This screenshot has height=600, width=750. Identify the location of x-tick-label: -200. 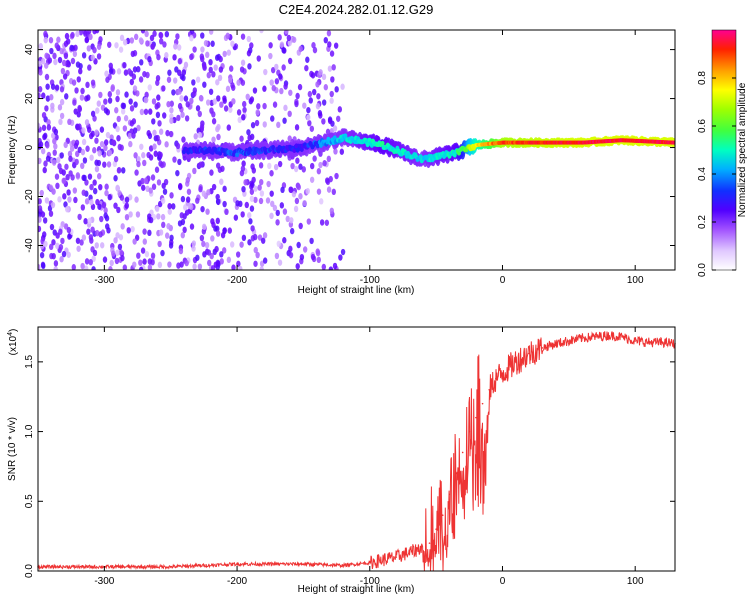
(237, 581).